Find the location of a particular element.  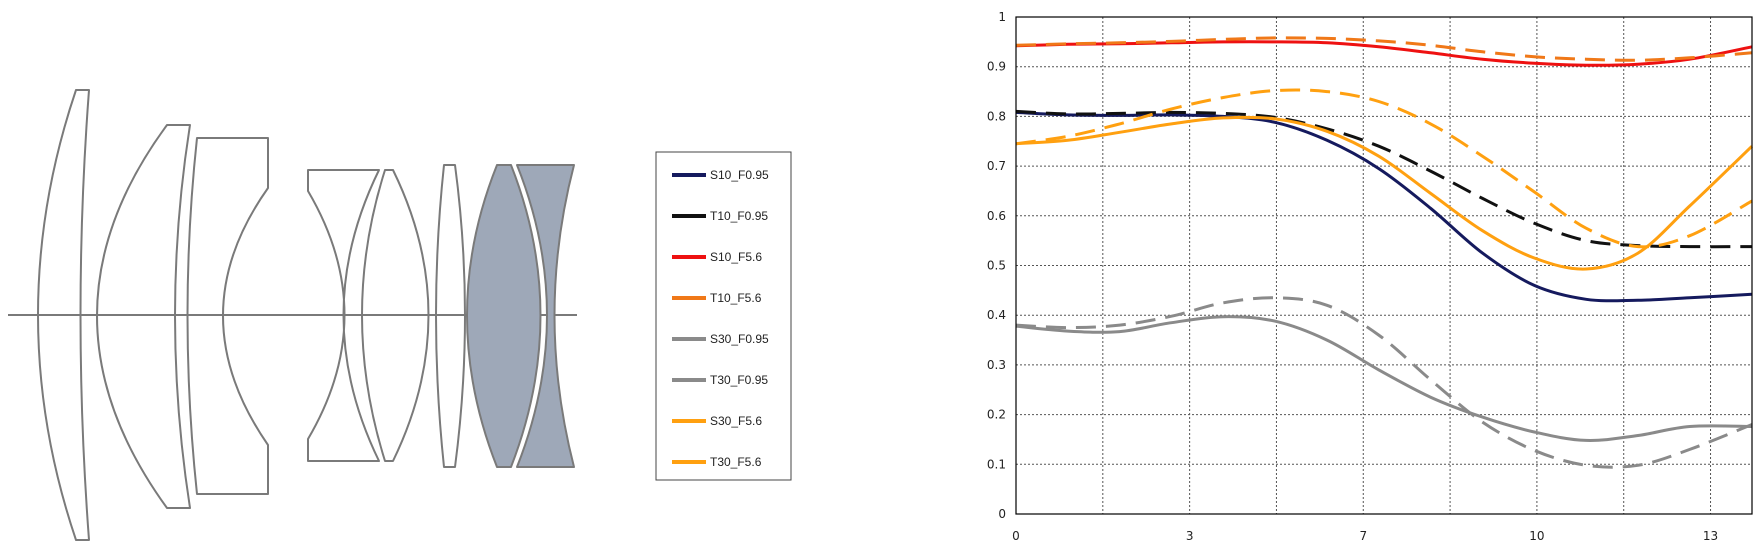

x-tick-label: 10 is located at coordinates (1536, 536).